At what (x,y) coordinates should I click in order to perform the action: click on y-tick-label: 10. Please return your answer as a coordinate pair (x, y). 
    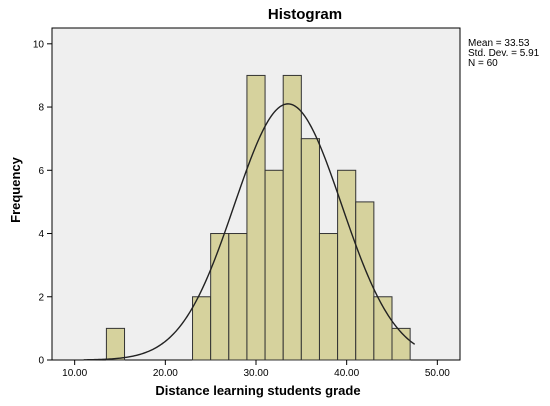
    Looking at the image, I should click on (39, 44).